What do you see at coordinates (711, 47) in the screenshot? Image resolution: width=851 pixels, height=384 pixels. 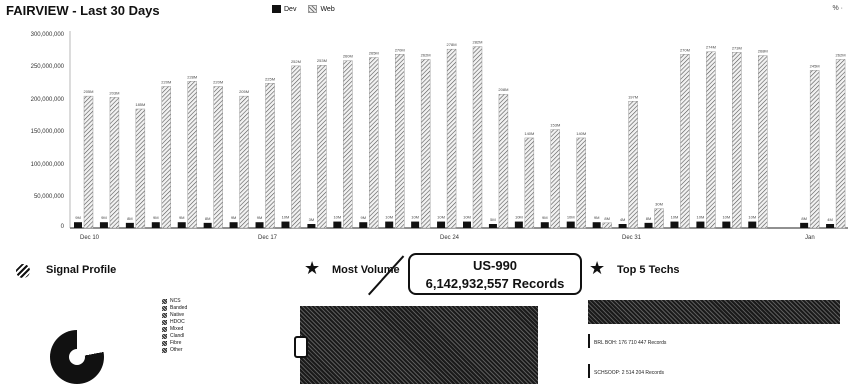 I see `bar-value-label: 274M` at bounding box center [711, 47].